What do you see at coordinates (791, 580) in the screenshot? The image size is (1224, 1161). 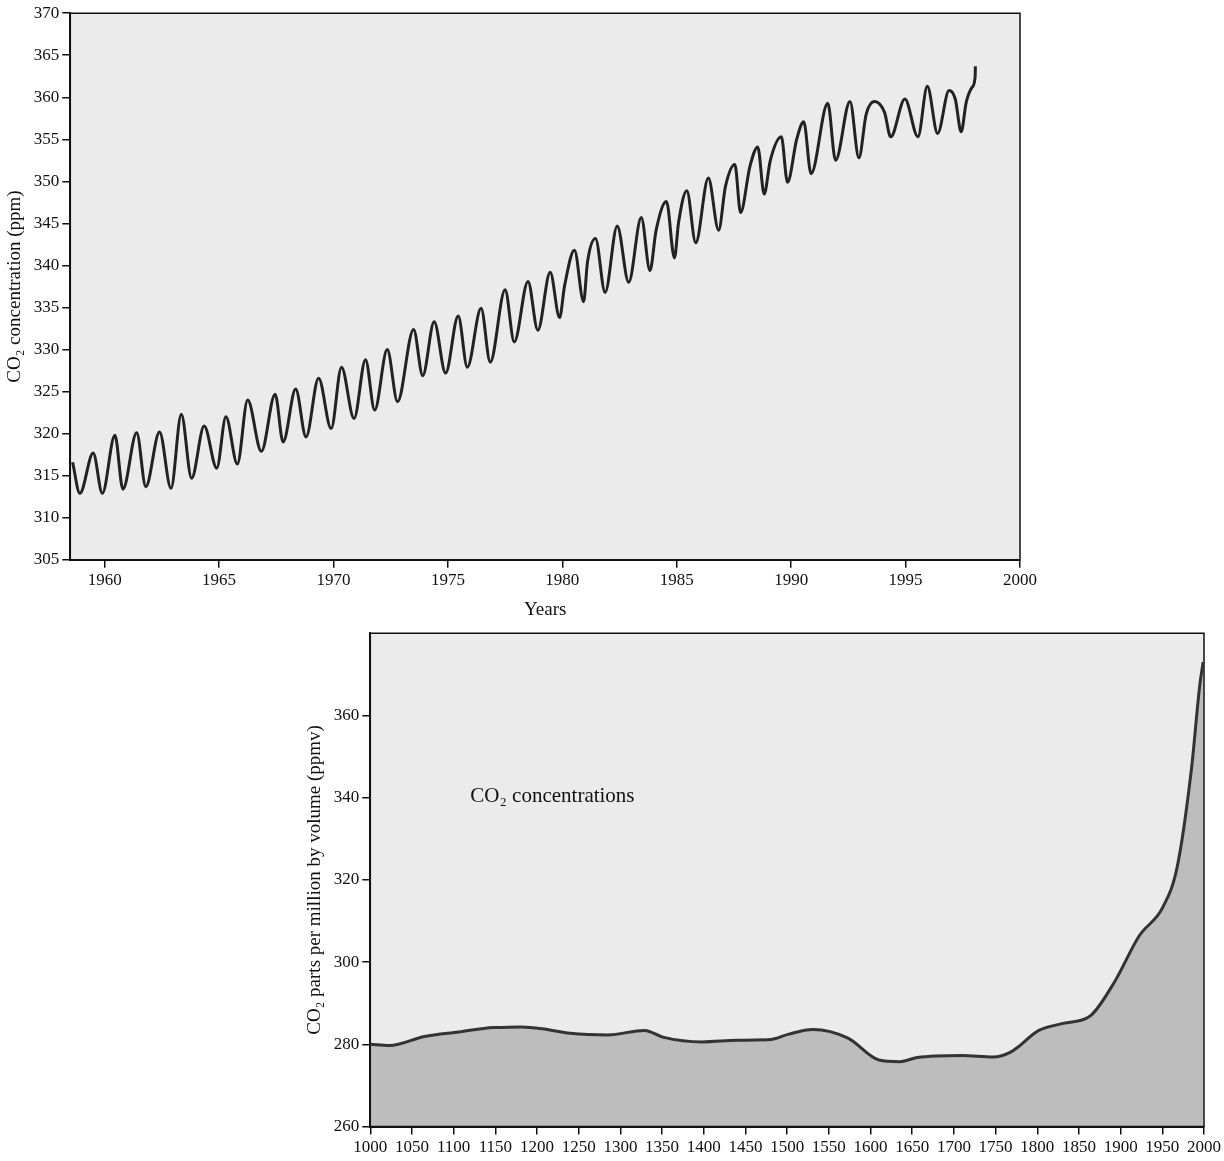 I see `x-tick-label: 1990` at bounding box center [791, 580].